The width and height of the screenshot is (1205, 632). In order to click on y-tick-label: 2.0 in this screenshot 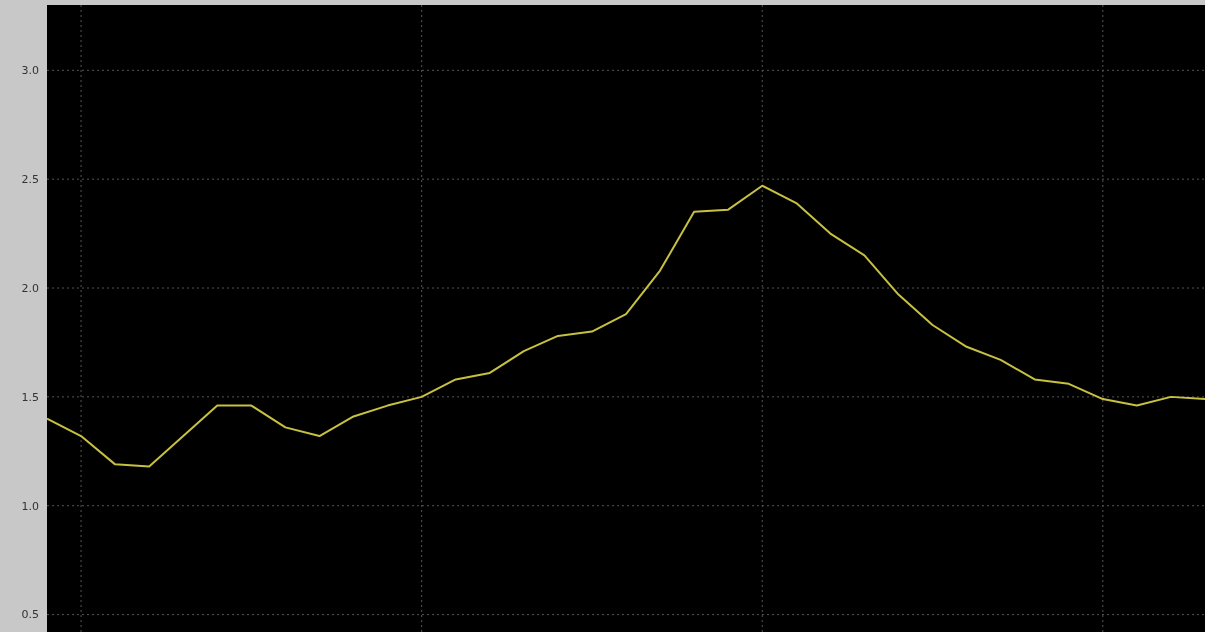, I will do `click(30, 288)`.